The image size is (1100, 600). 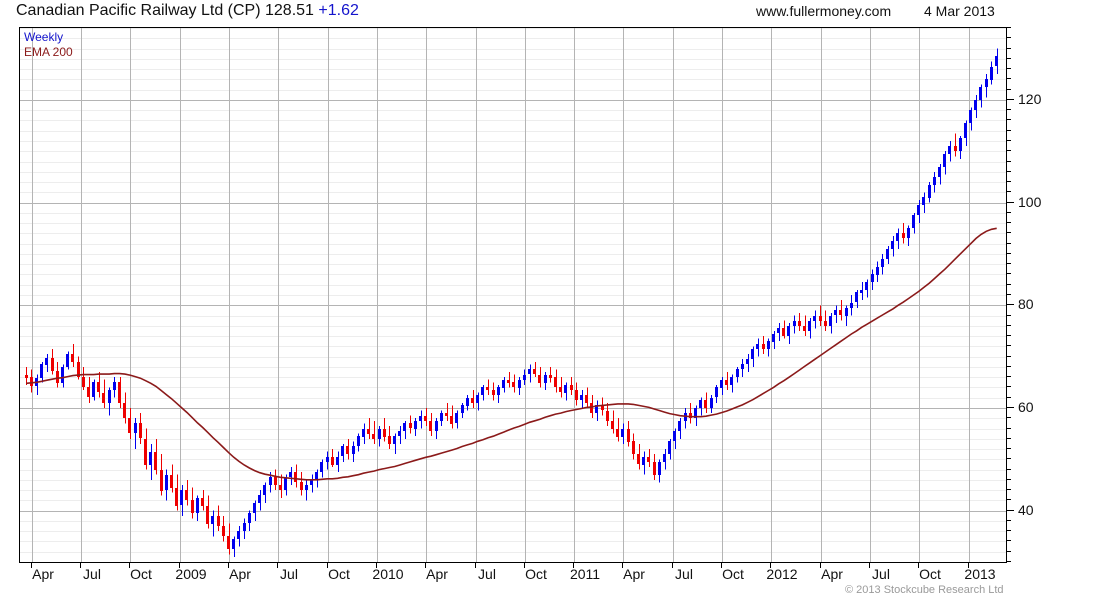 I want to click on y-axis-tick-major, so click(x=1010, y=202).